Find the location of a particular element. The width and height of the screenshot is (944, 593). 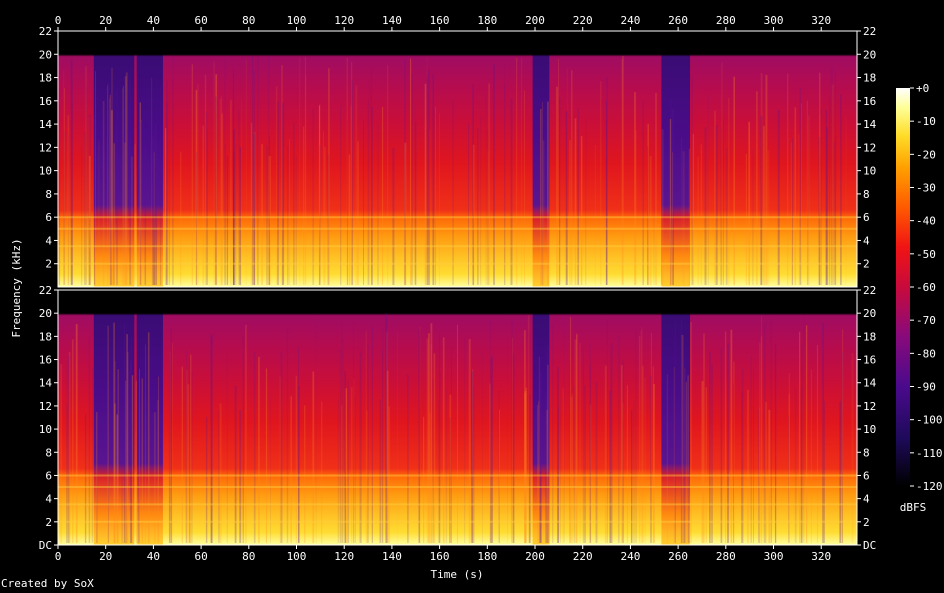

colorbar-tick-label: -20 is located at coordinates (926, 154).